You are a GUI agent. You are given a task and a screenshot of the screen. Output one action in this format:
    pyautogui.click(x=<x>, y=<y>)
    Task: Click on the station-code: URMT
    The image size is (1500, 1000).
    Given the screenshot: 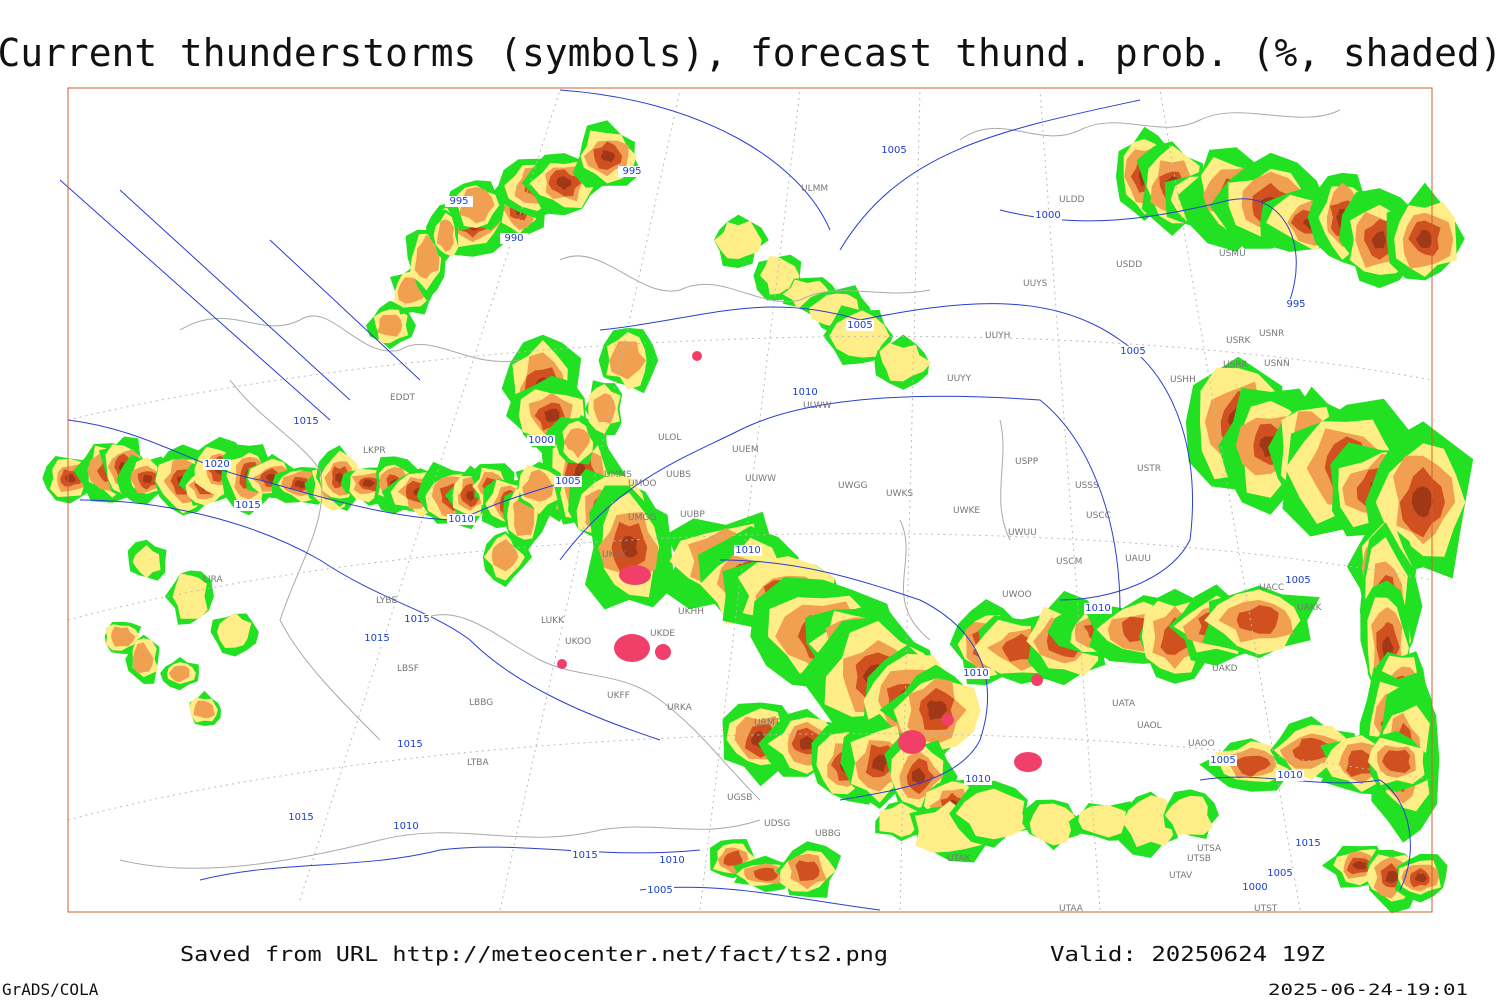 What is the action you would take?
    pyautogui.click(x=767, y=723)
    